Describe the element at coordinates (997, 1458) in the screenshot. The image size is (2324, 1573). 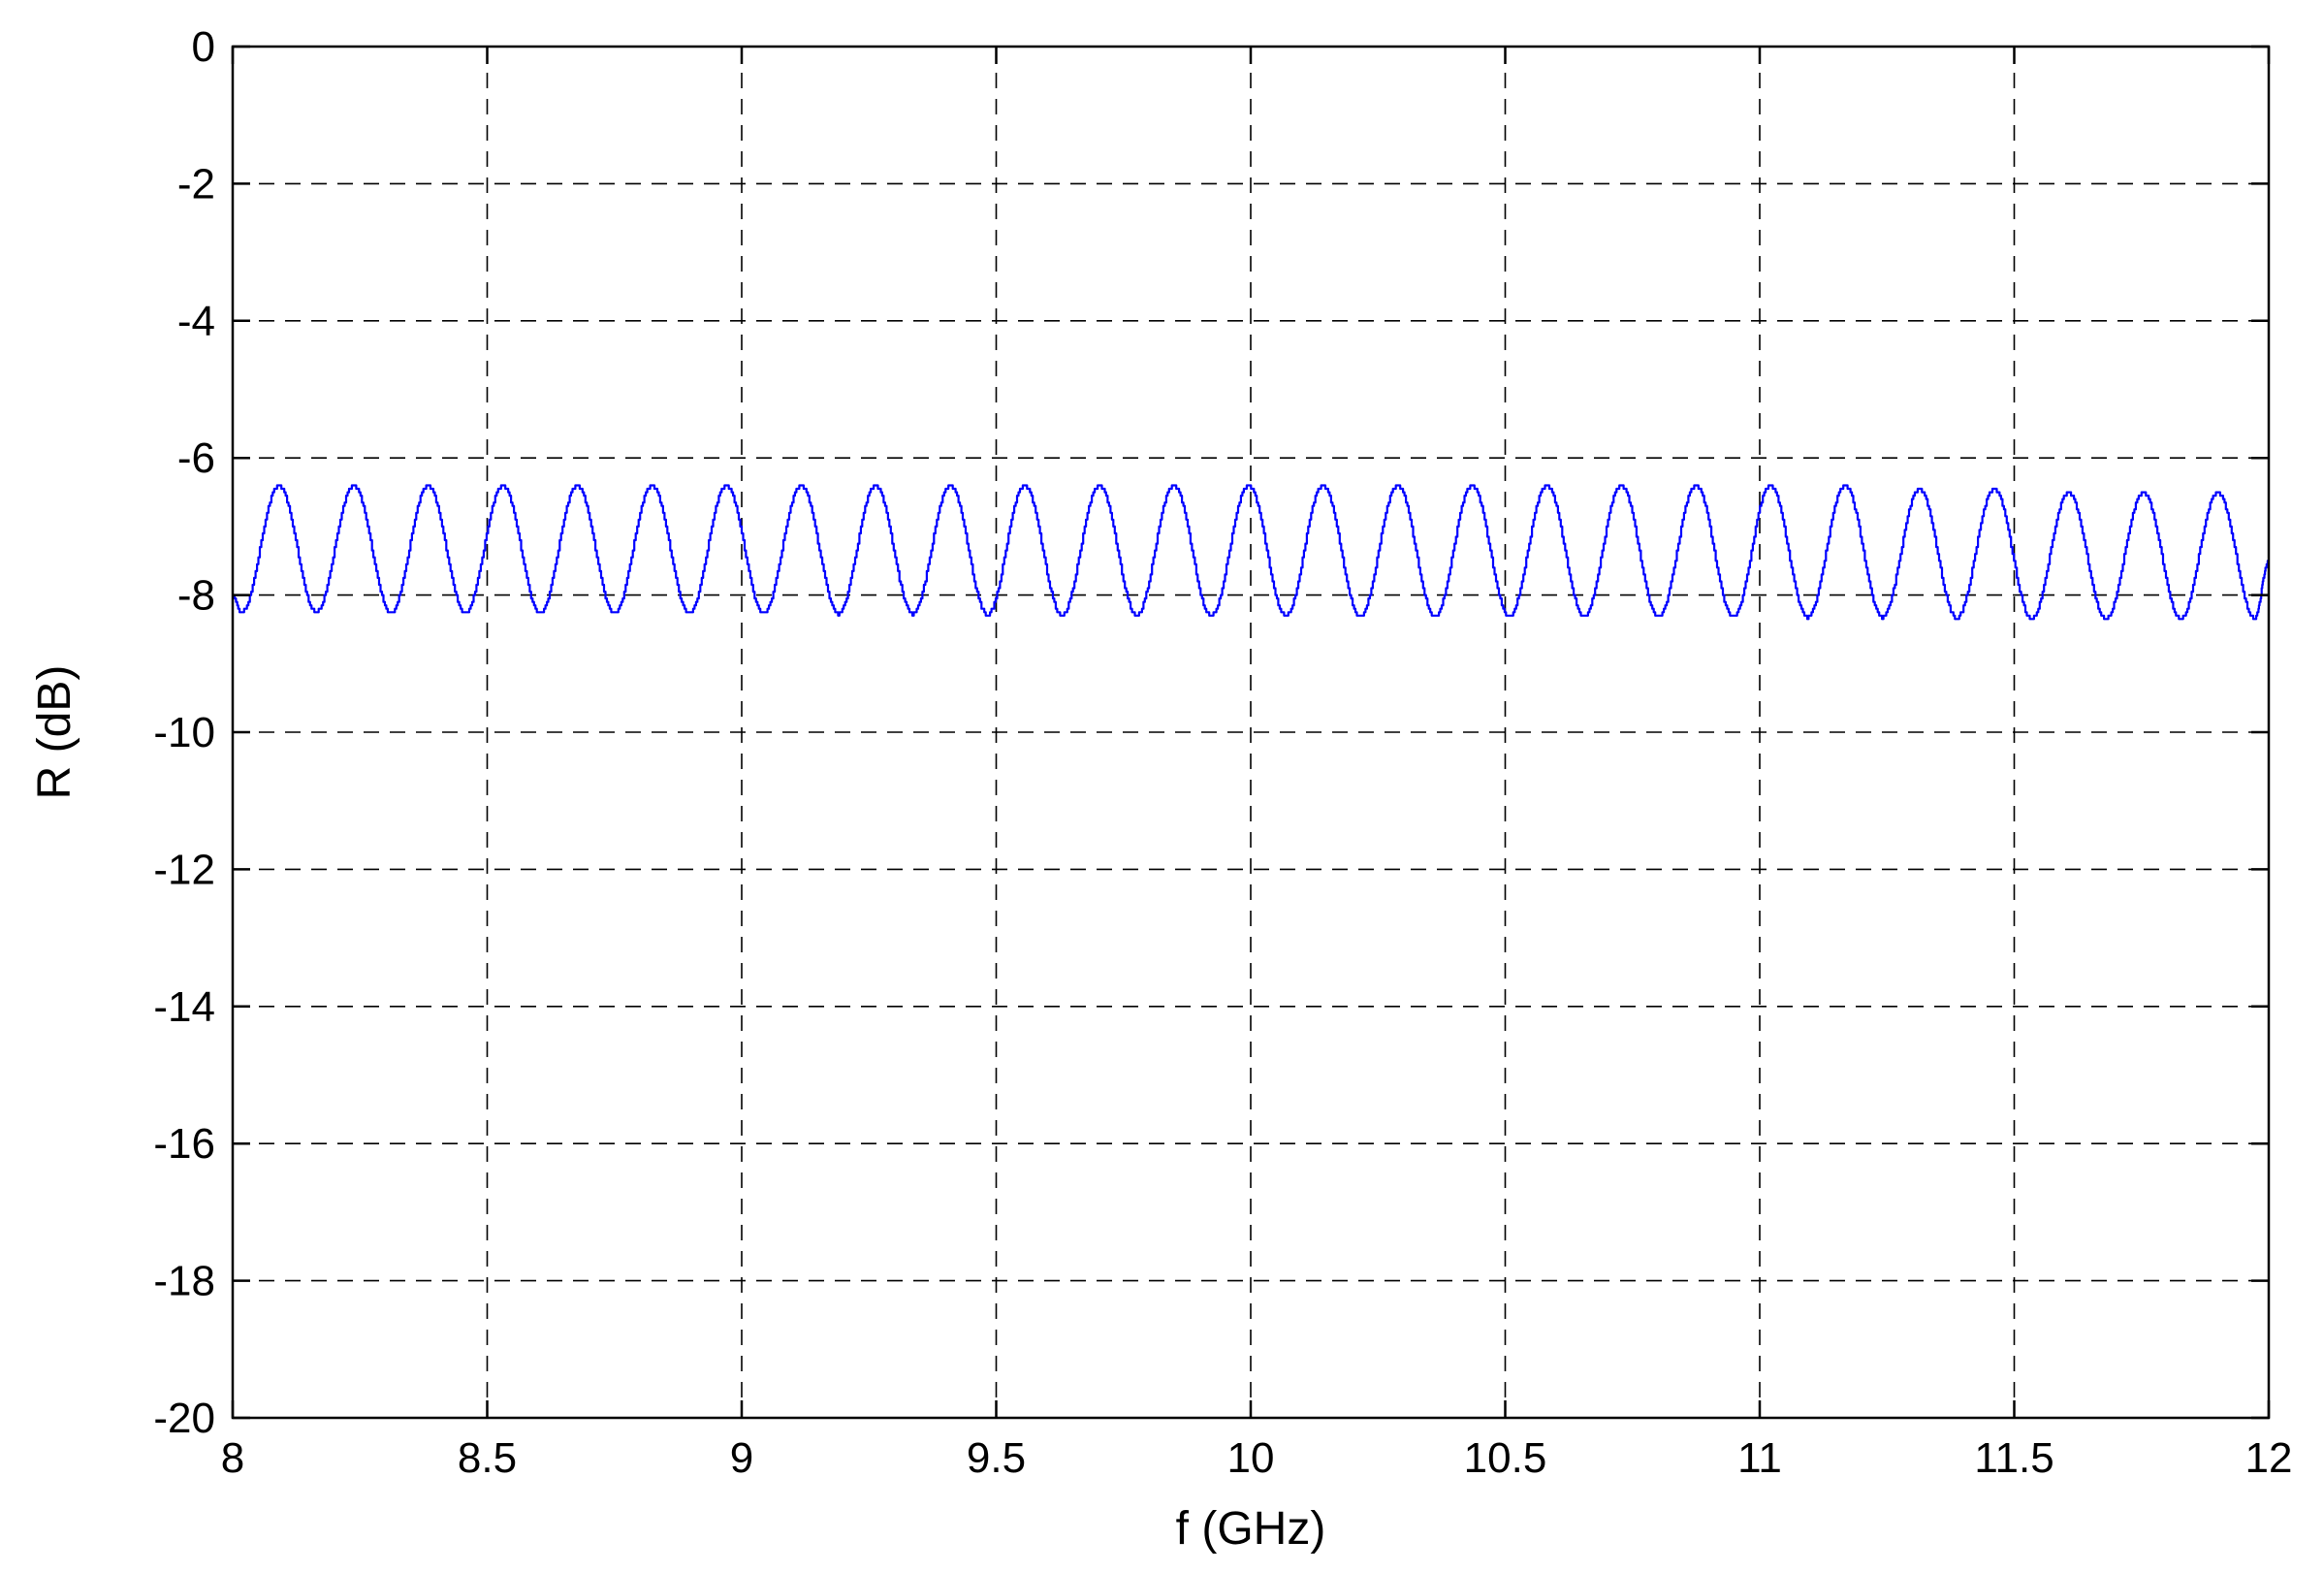
I see `x-tick-label: 9.5` at that location.